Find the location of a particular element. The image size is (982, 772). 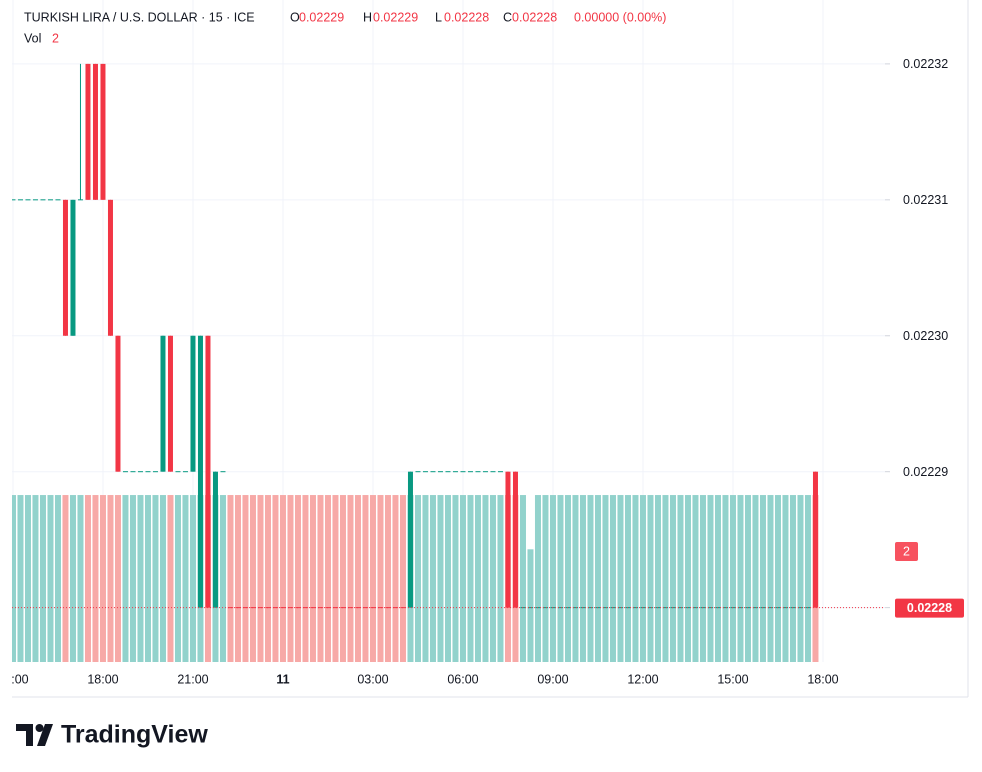

y-tick-label: 0.02229 is located at coordinates (925, 472).